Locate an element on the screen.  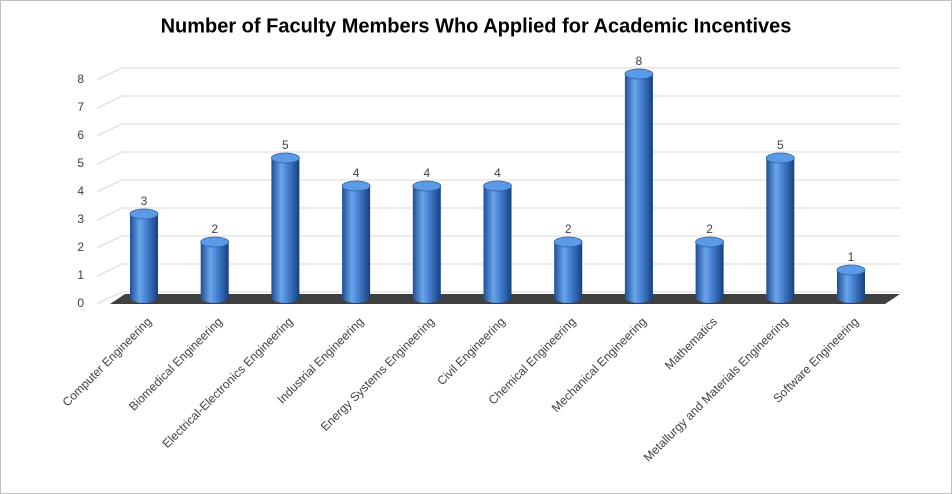
y-tick-label: 1 is located at coordinates (80, 275).